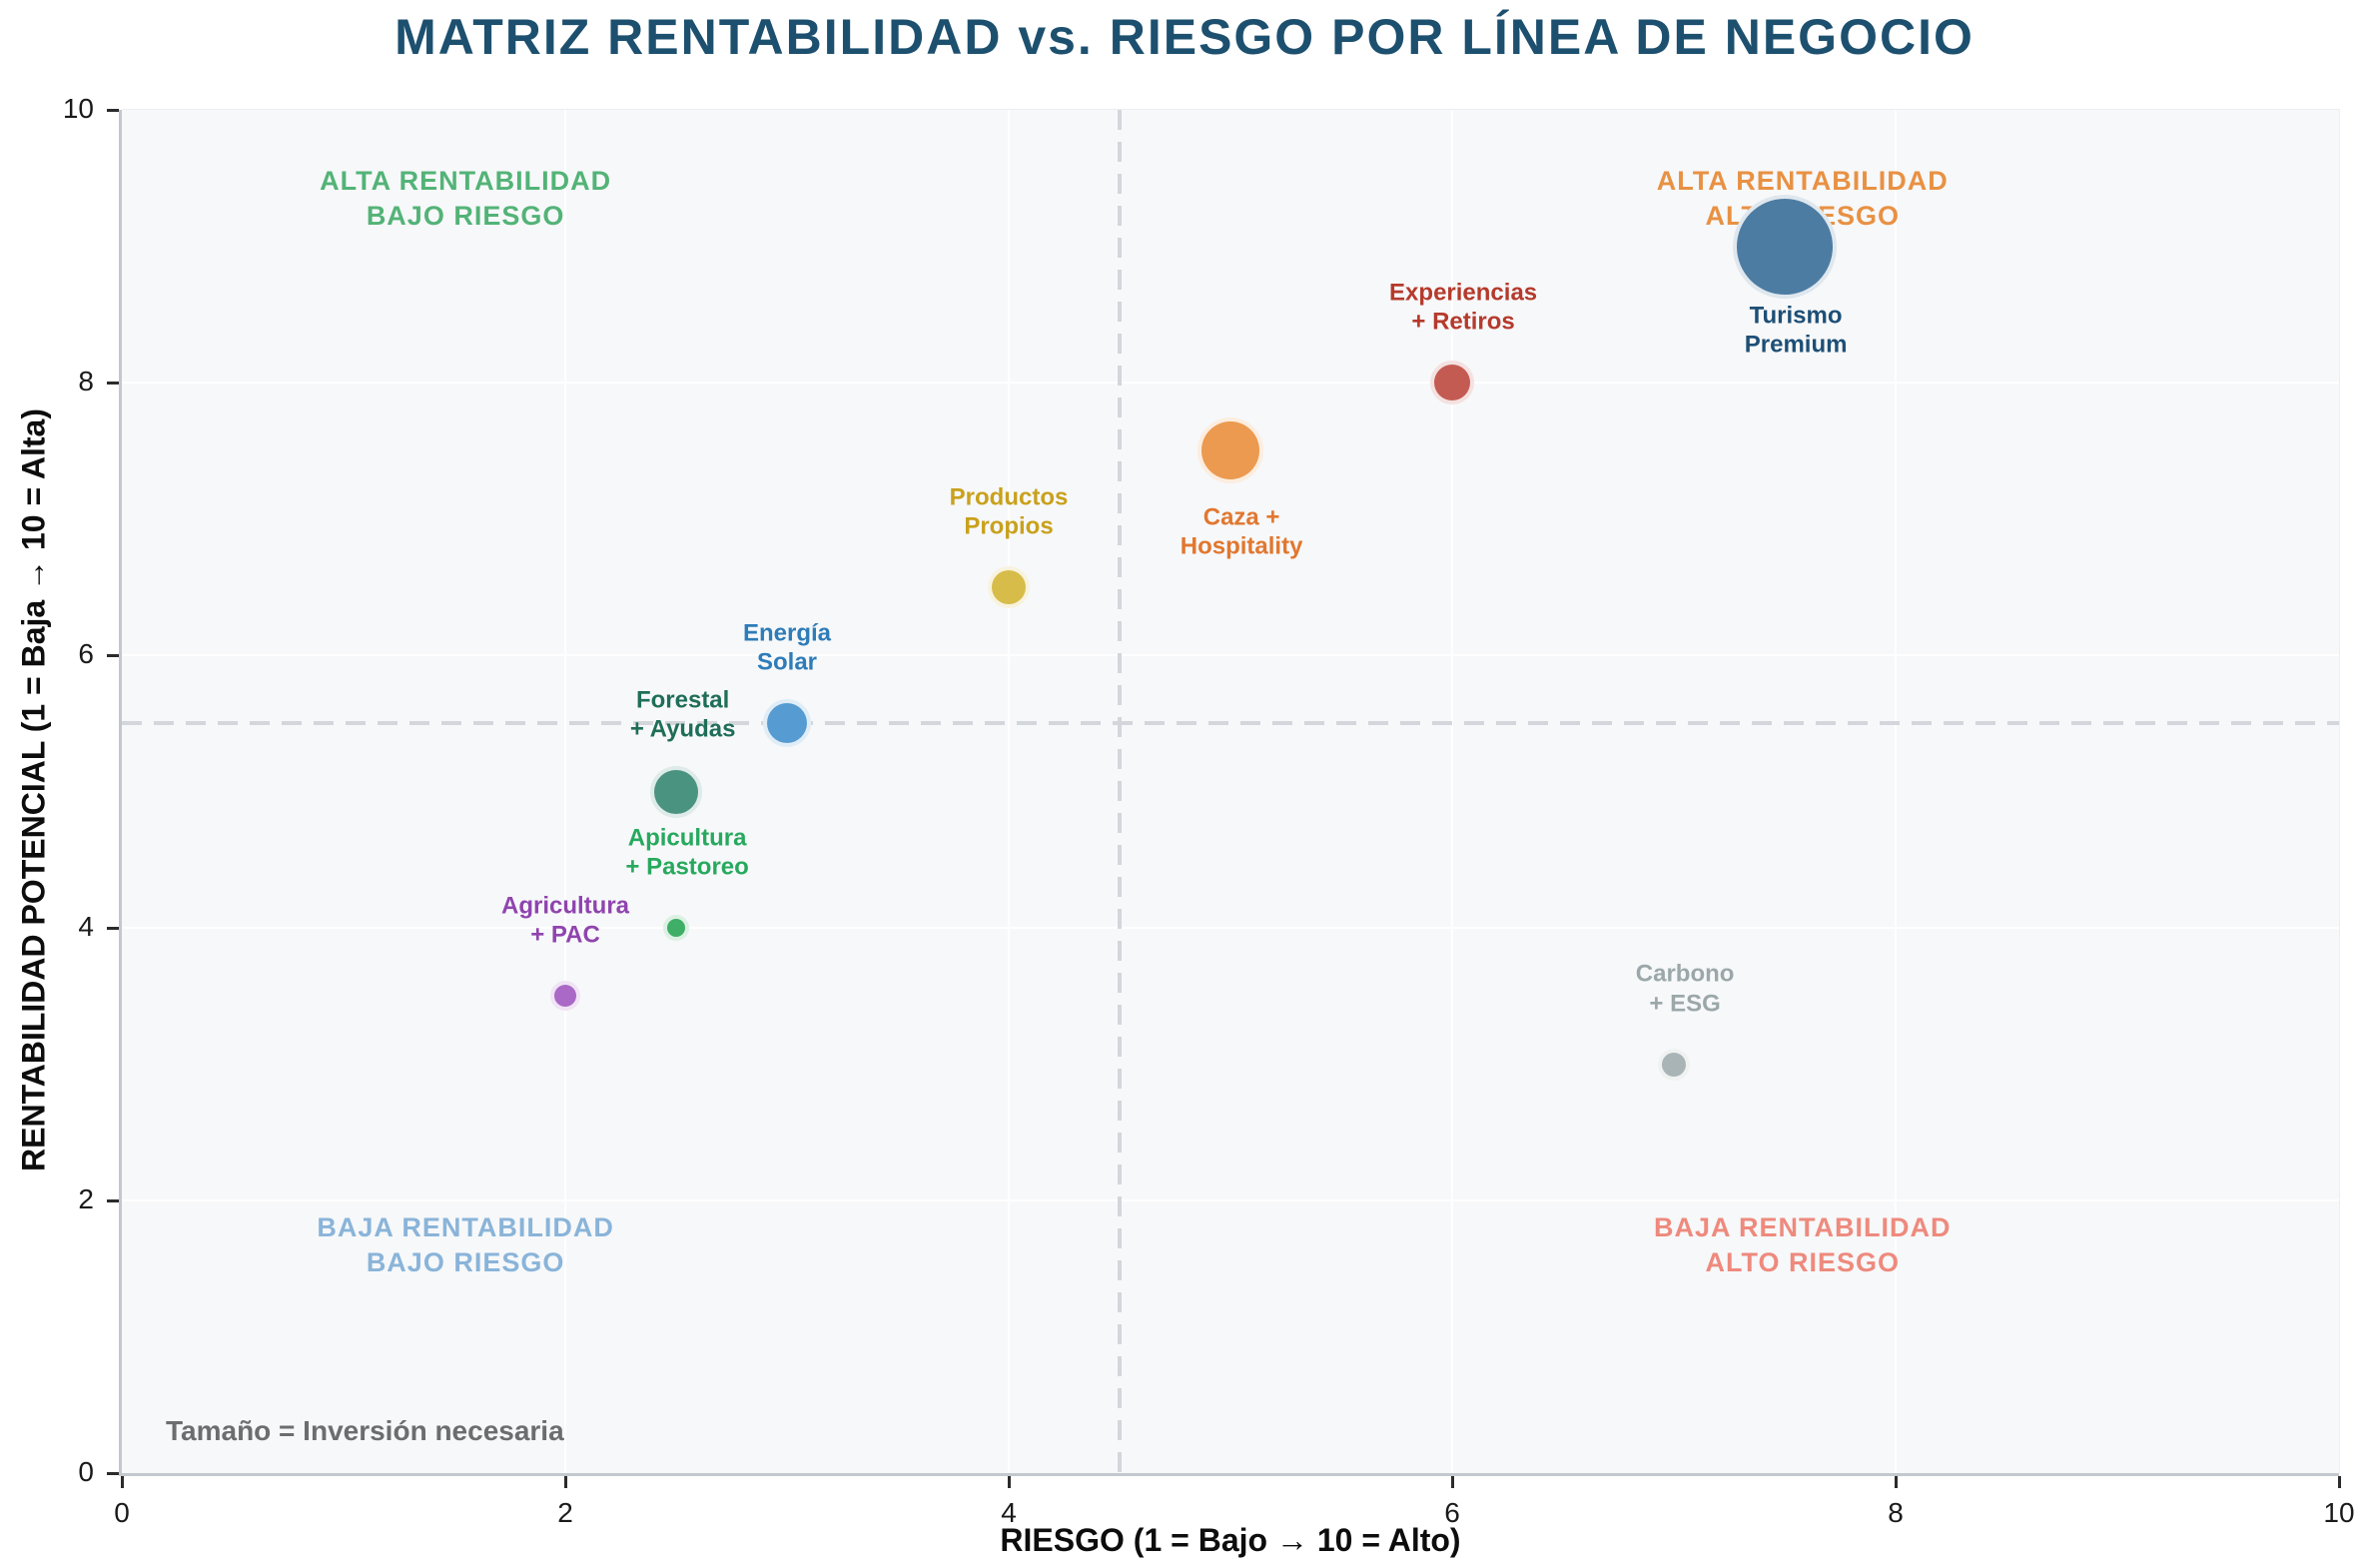  What do you see at coordinates (1803, 1245) in the screenshot?
I see `quadrant-label-baja-rentabilidad-alto-riesgo: BAJA RENTABILIDAD ALTO RIESGO` at bounding box center [1803, 1245].